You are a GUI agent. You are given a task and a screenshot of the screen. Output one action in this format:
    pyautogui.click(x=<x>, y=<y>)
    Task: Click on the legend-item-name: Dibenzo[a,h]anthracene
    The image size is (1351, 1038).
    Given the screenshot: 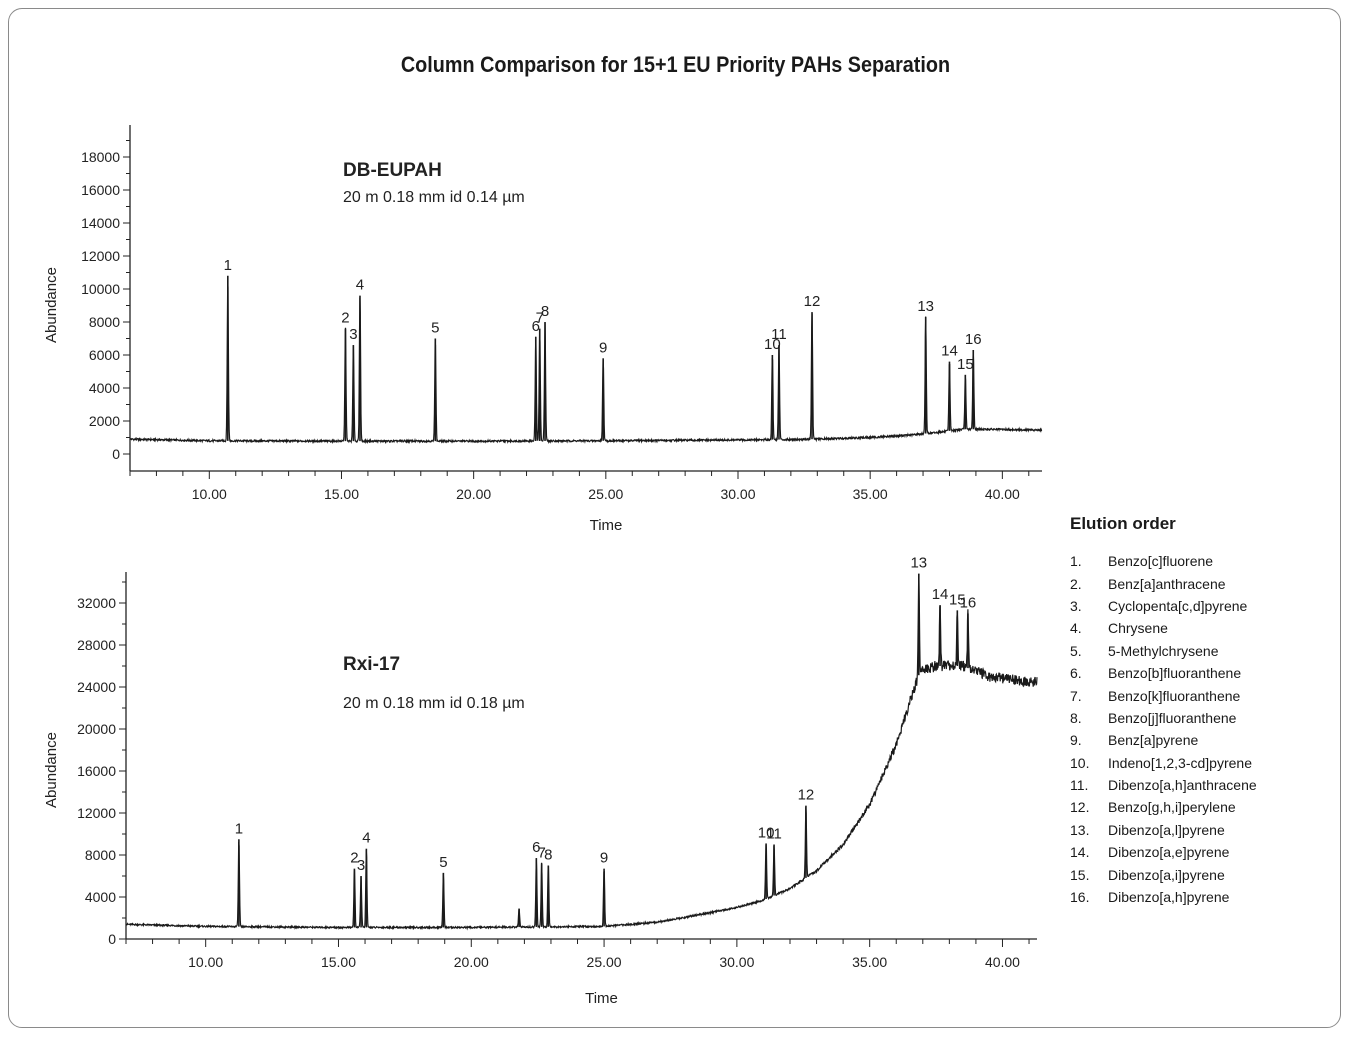 What is the action you would take?
    pyautogui.click(x=1182, y=785)
    